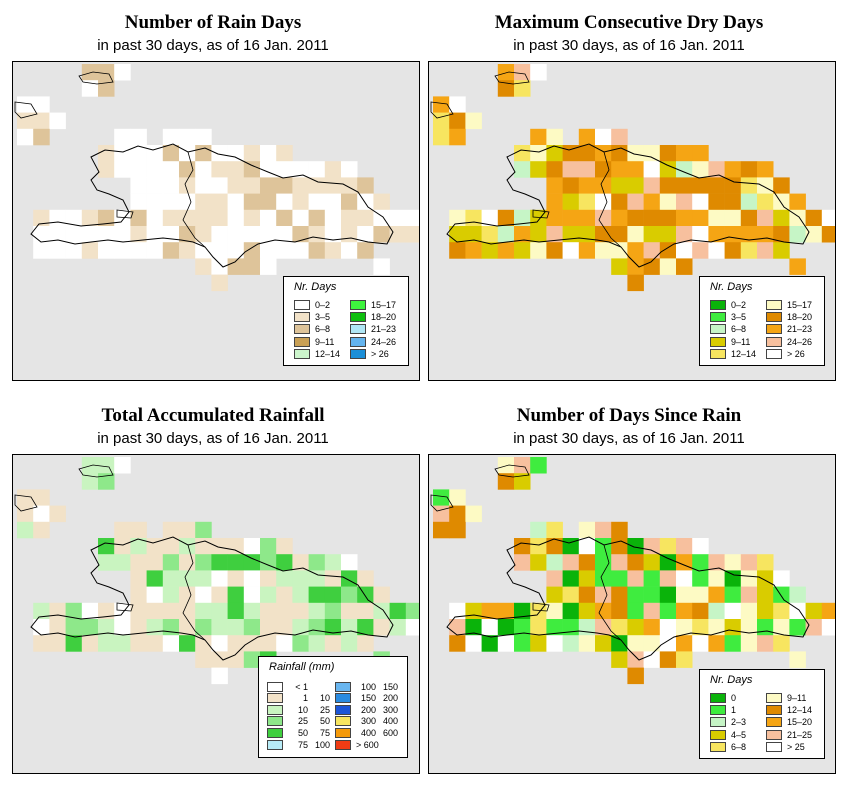 The image size is (853, 793). Describe the element at coordinates (323, 304) in the screenshot. I see `legend-label: 0–2` at that location.